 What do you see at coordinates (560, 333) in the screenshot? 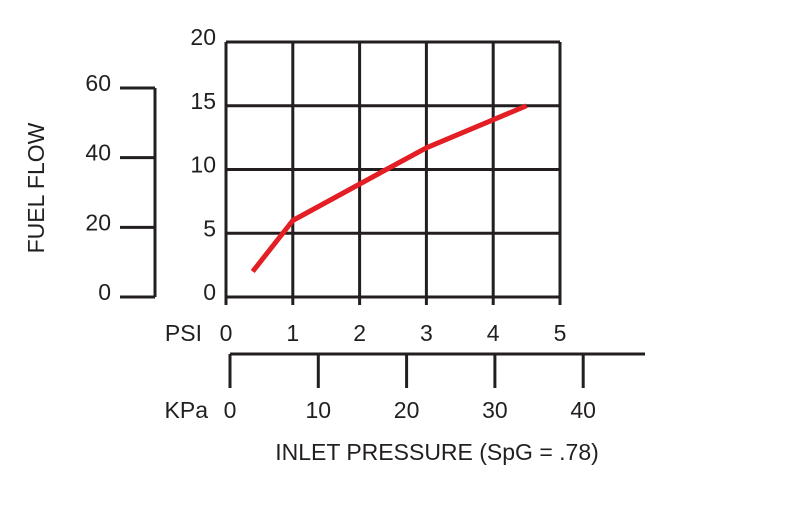
I see `x-tick-label: 5` at bounding box center [560, 333].